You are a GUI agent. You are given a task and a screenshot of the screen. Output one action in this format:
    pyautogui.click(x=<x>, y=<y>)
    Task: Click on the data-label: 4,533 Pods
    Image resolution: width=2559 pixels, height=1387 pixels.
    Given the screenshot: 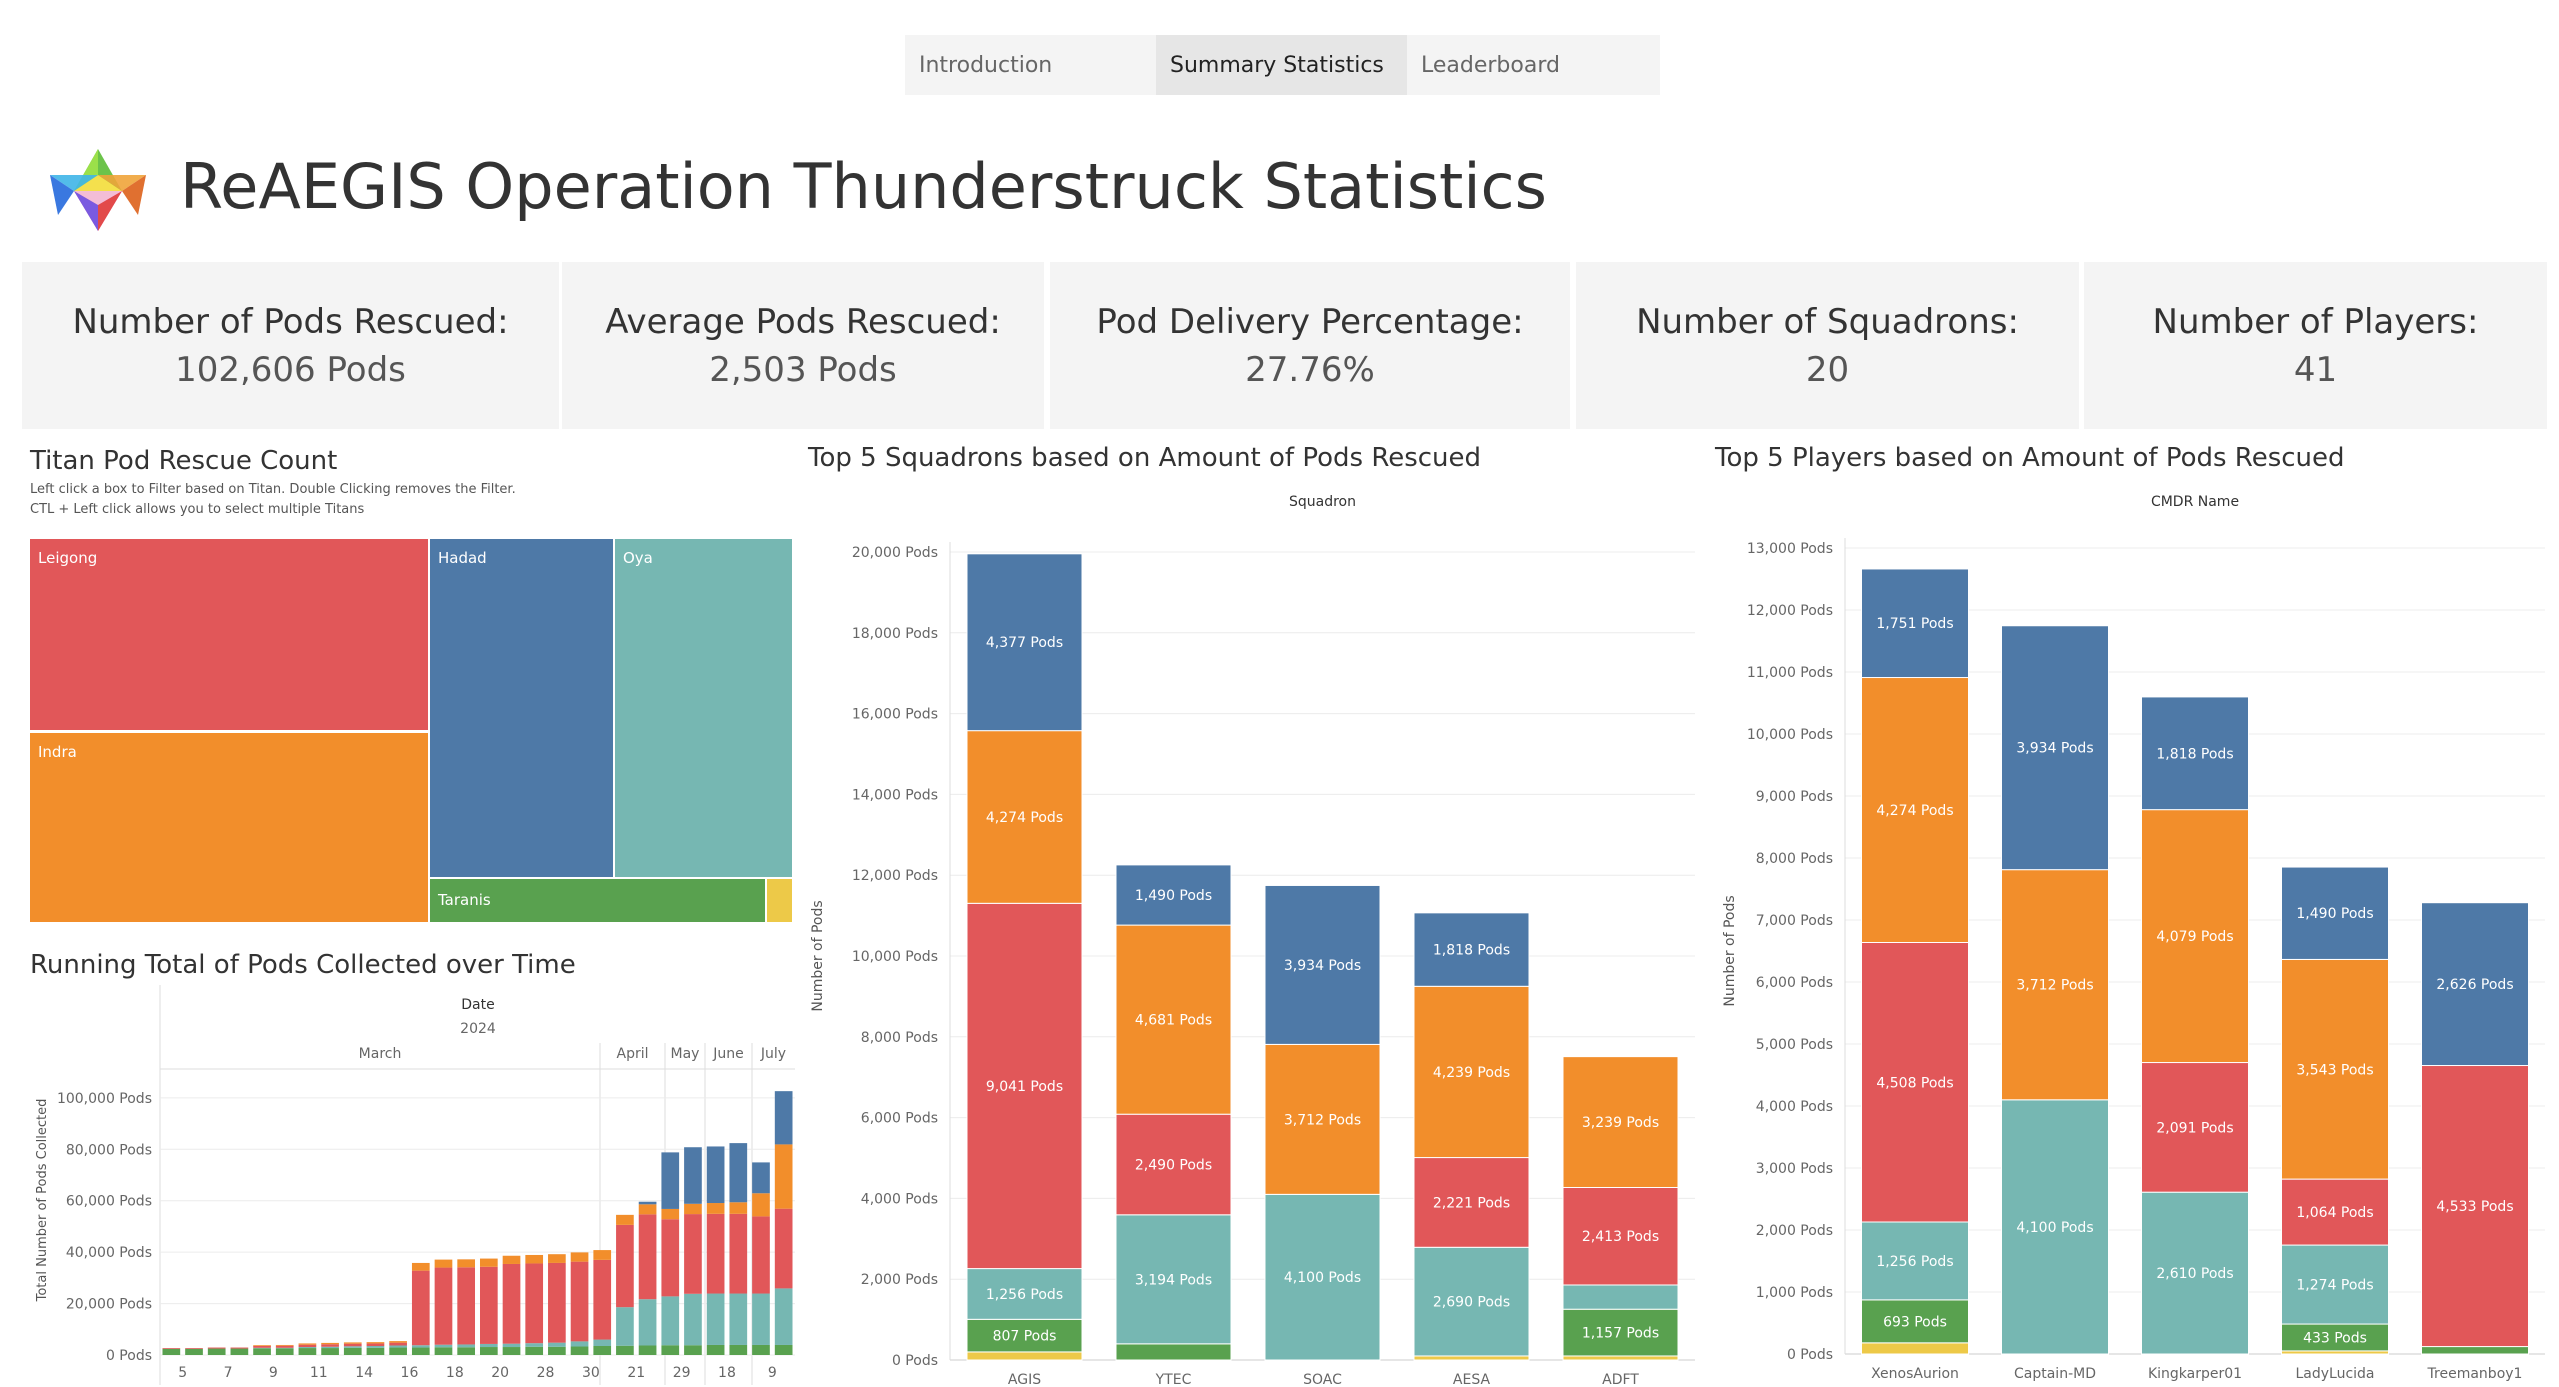 What is the action you would take?
    pyautogui.click(x=2474, y=1207)
    